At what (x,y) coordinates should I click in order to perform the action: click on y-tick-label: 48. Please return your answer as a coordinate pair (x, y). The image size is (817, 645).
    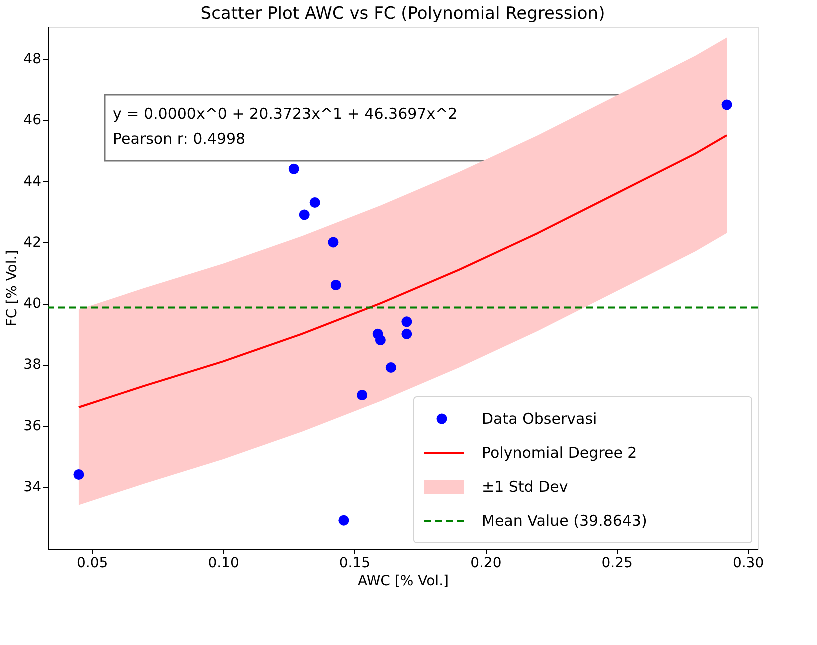
    Looking at the image, I should click on (33, 60).